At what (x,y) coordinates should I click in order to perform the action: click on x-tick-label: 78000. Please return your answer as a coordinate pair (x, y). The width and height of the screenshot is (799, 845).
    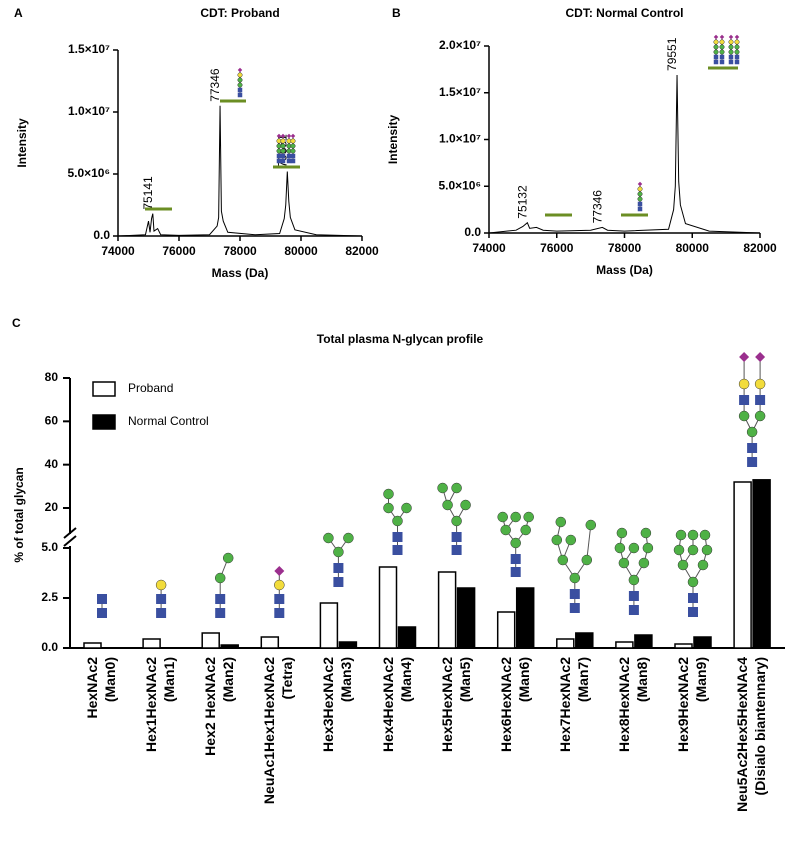
    Looking at the image, I should click on (625, 248).